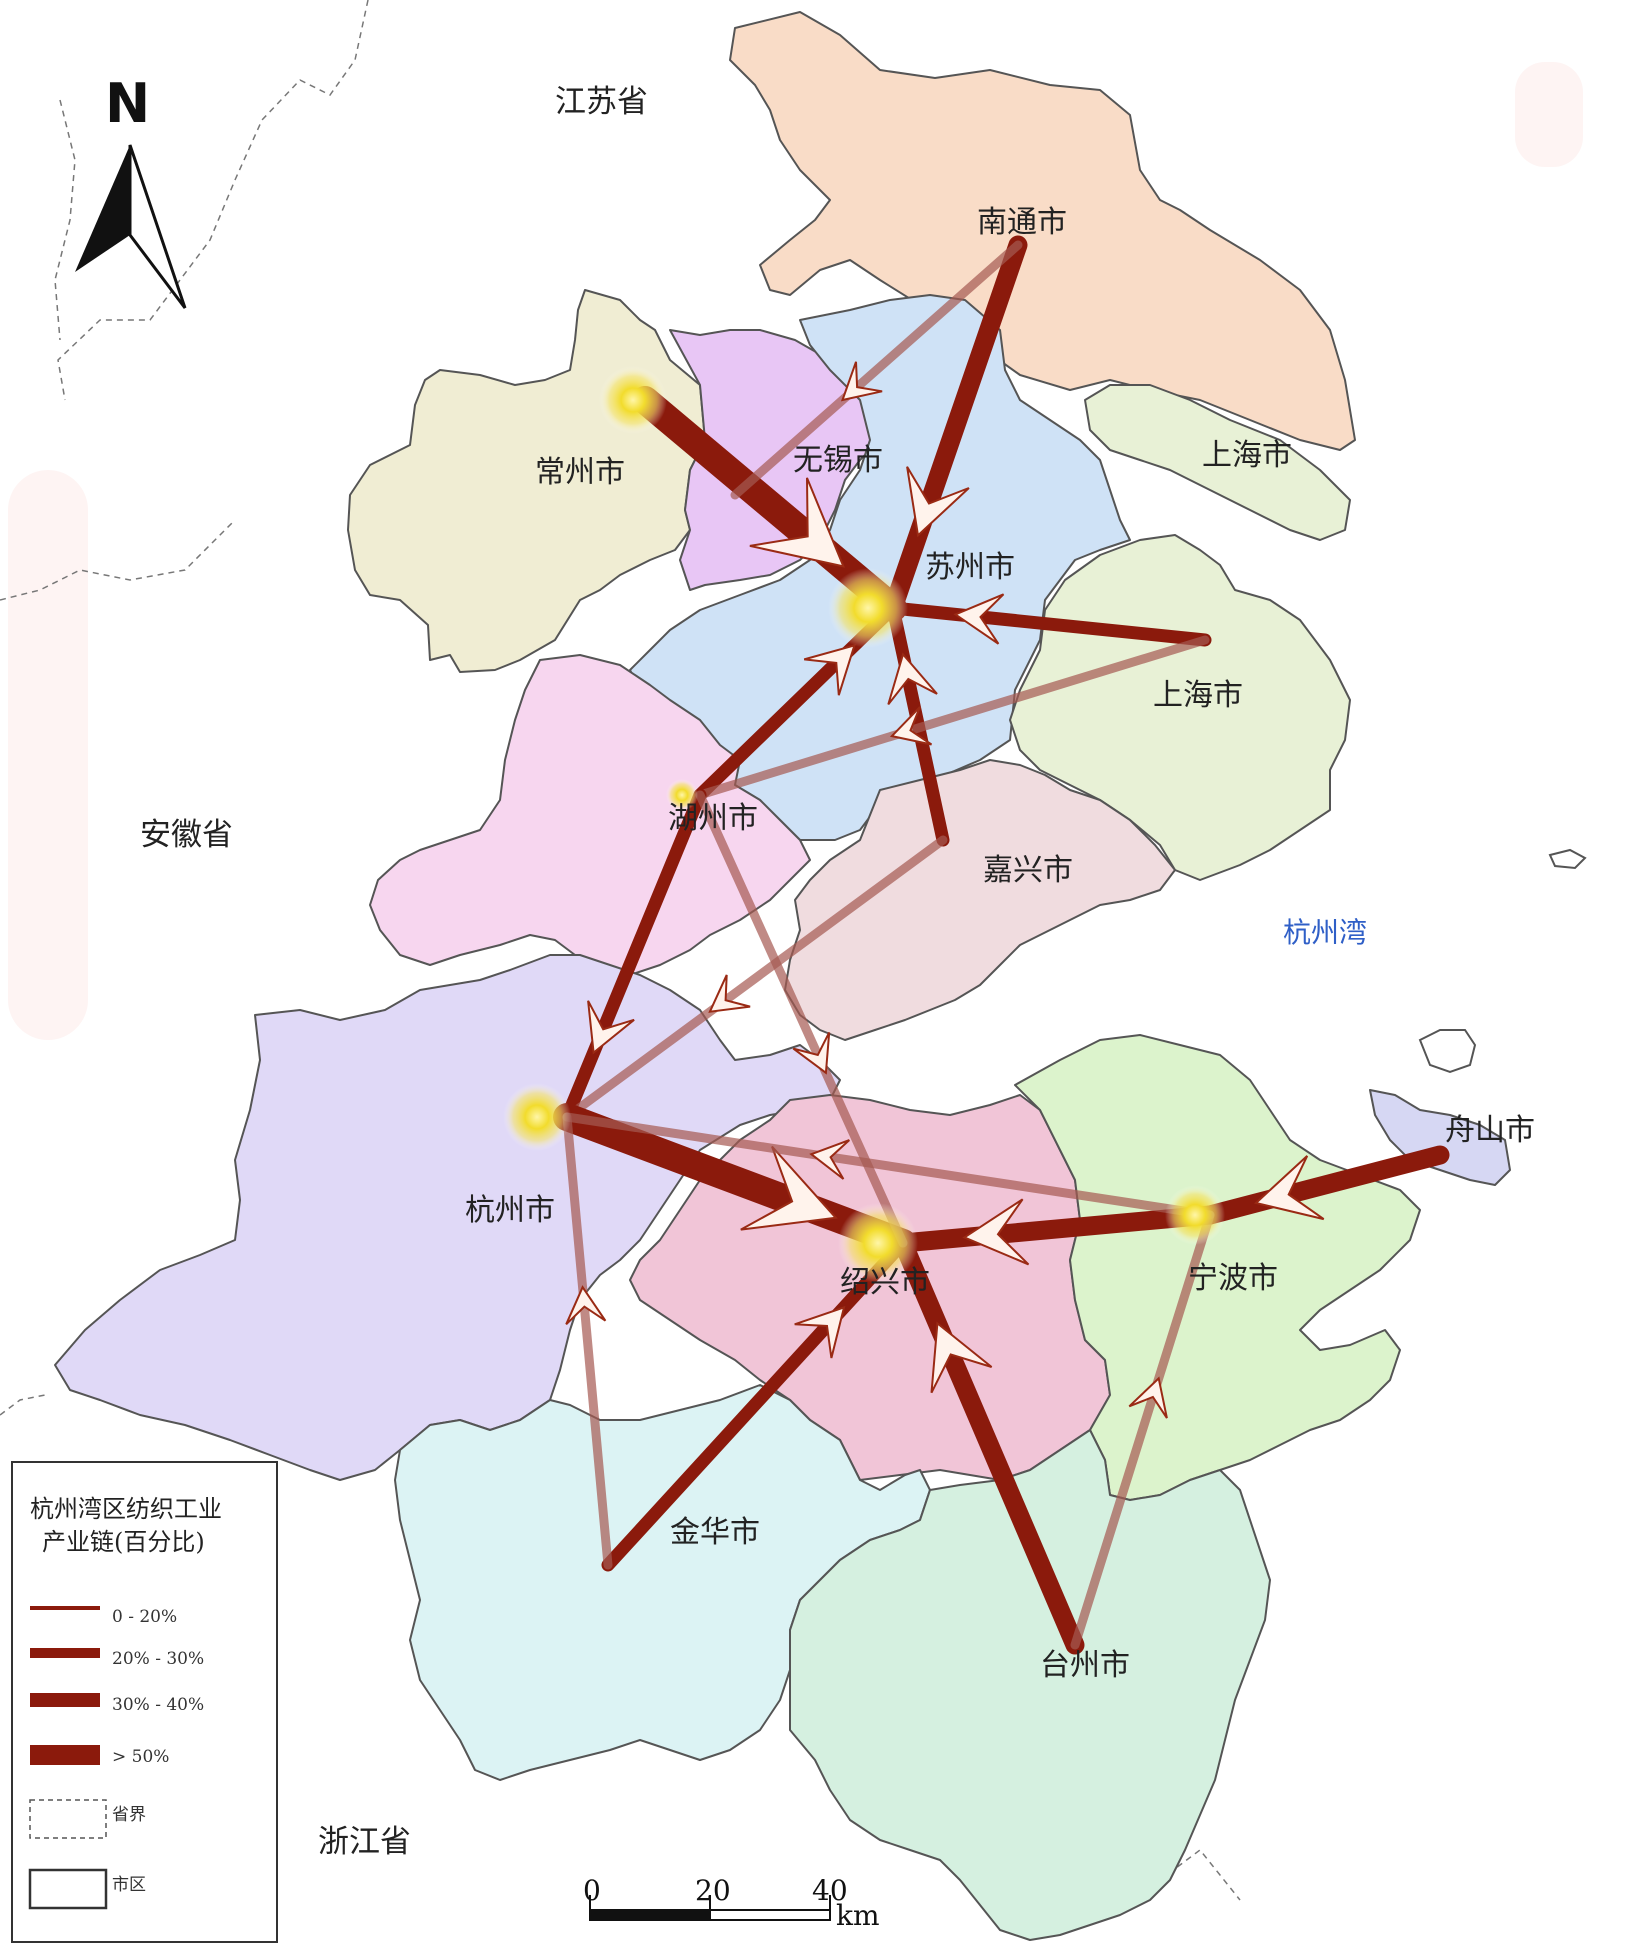 The height and width of the screenshot is (1953, 1629). What do you see at coordinates (68, 1889) in the screenshot?
I see `legend-swatch-city-area` at bounding box center [68, 1889].